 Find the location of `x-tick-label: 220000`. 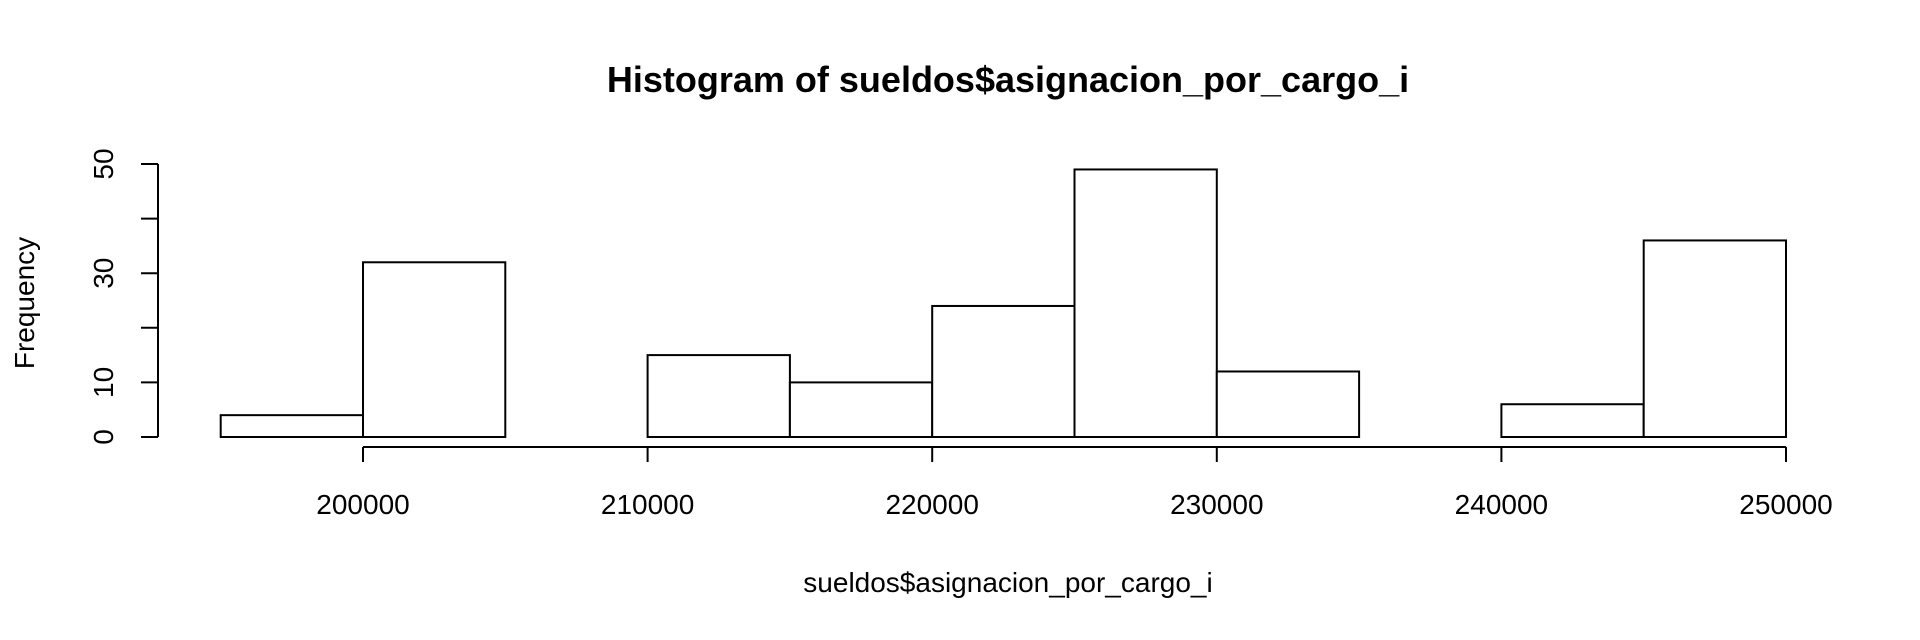

x-tick-label: 220000 is located at coordinates (931, 504).